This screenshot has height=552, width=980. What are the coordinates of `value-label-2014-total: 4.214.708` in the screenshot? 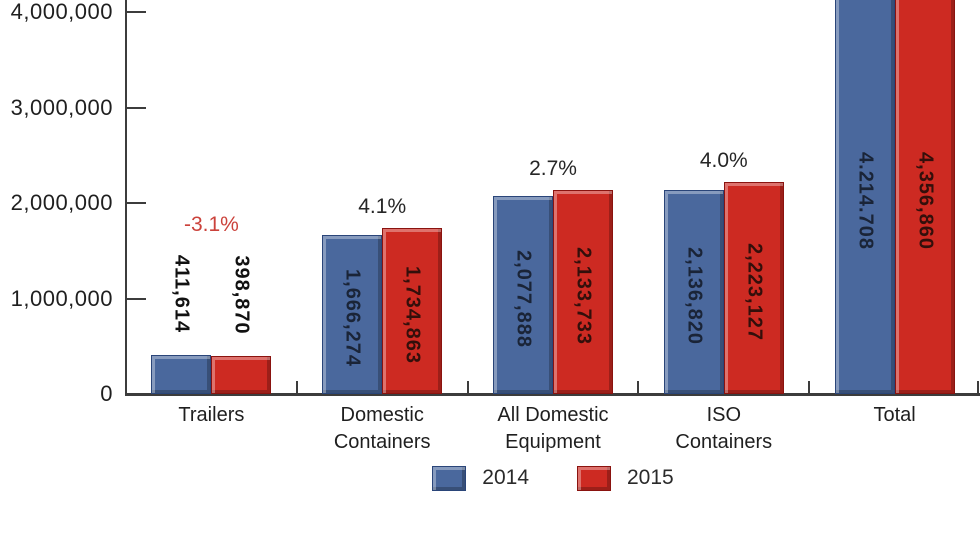 It's located at (865, 201).